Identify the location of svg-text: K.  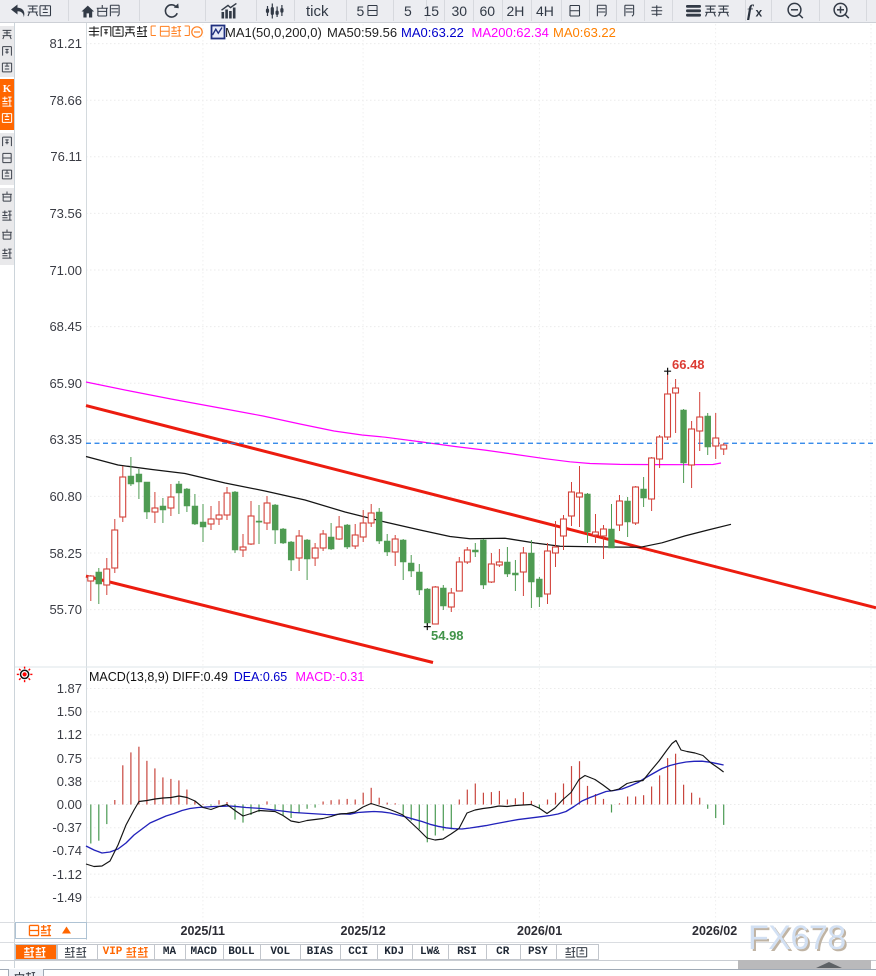
(7, 89).